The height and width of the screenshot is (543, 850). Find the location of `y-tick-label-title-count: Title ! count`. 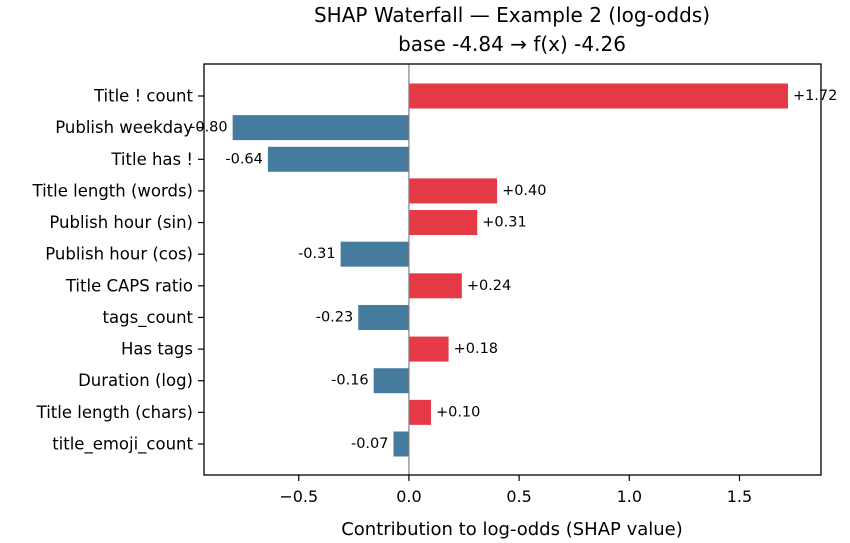

y-tick-label-title-count: Title ! count is located at coordinates (143, 96).